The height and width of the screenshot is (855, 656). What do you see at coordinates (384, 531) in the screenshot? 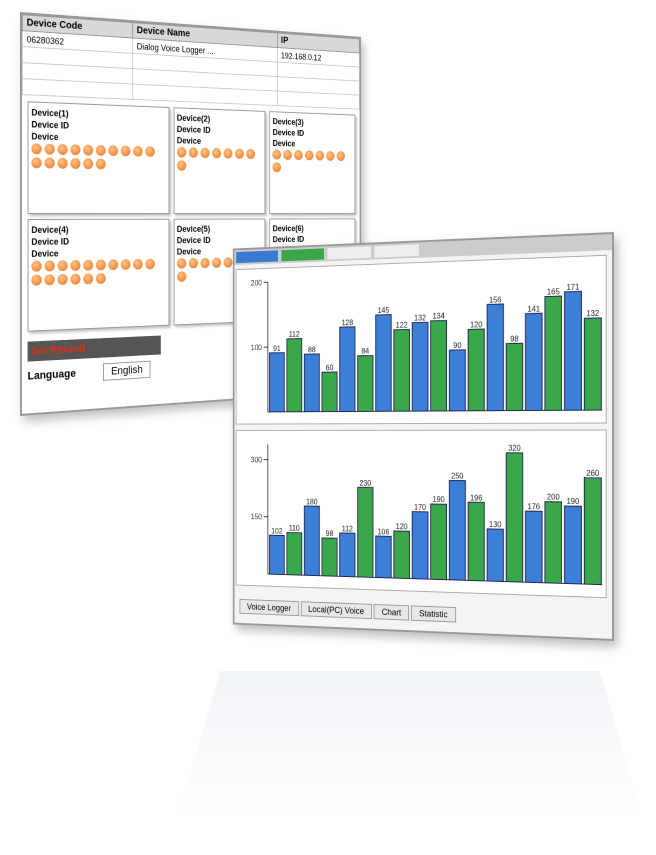
I see `bar-value-label: 106` at bounding box center [384, 531].